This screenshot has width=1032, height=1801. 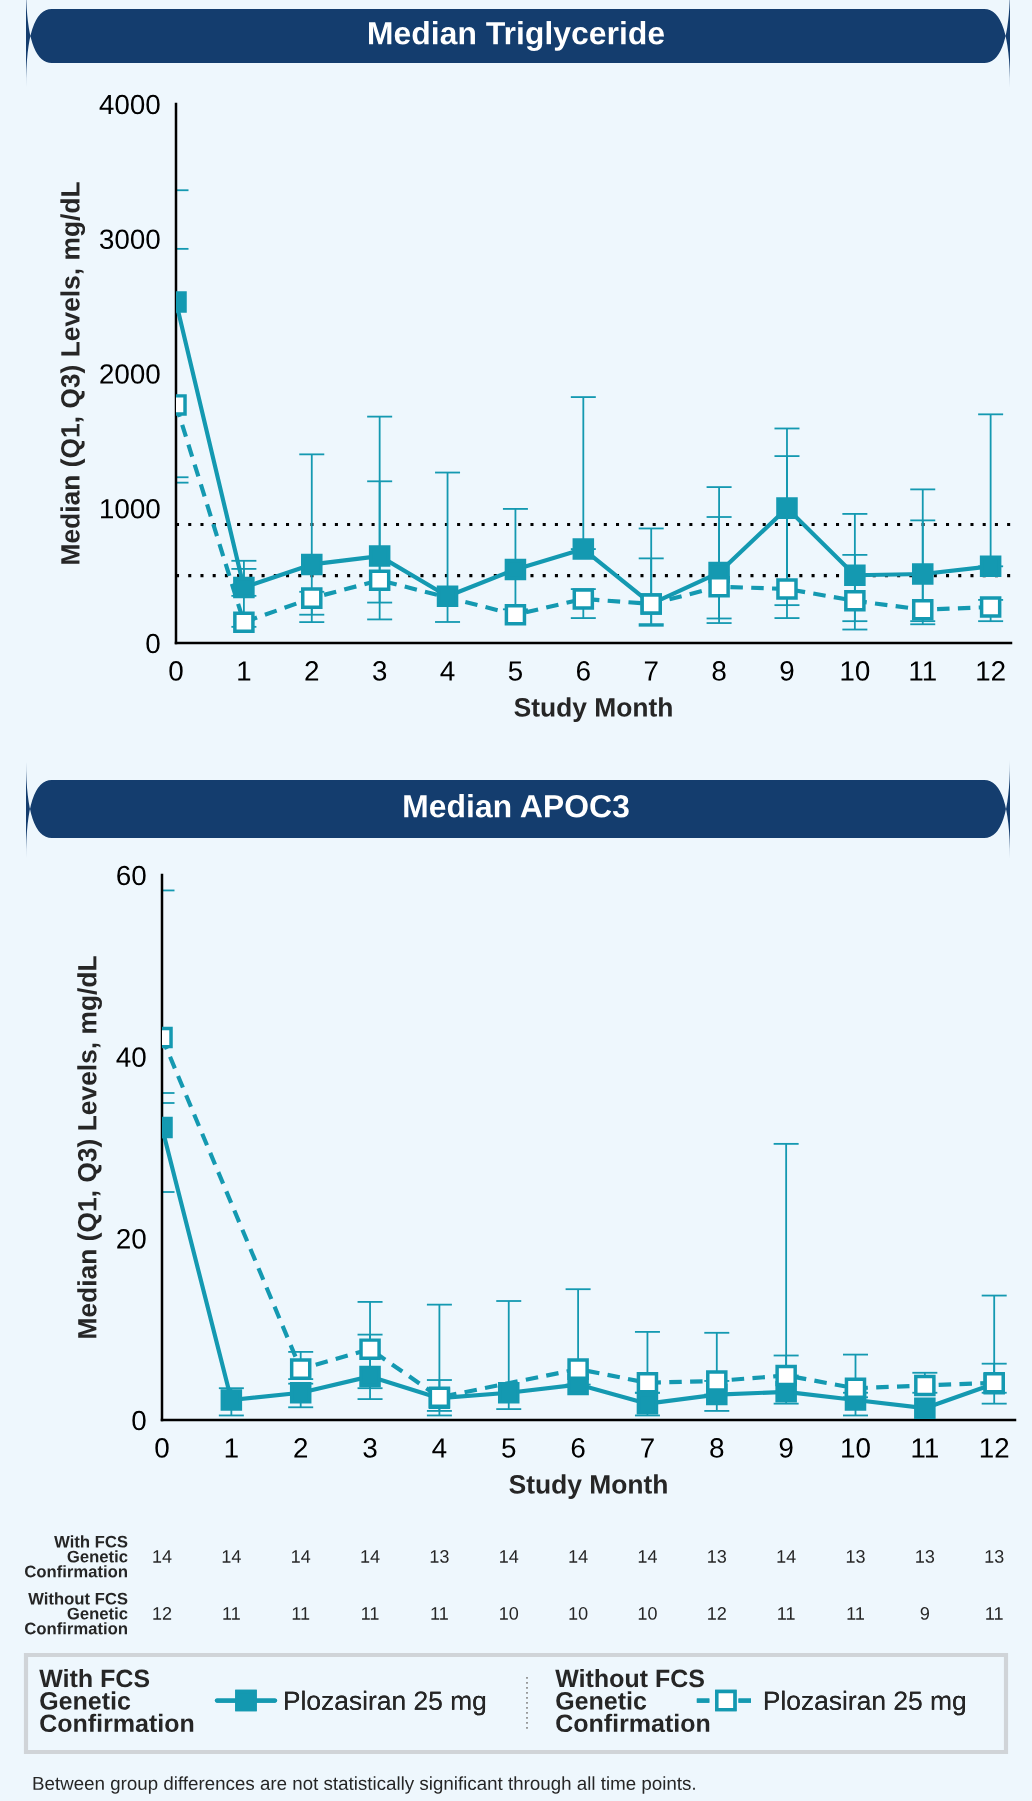 What do you see at coordinates (130, 508) in the screenshot?
I see `y-tick-label: 1000` at bounding box center [130, 508].